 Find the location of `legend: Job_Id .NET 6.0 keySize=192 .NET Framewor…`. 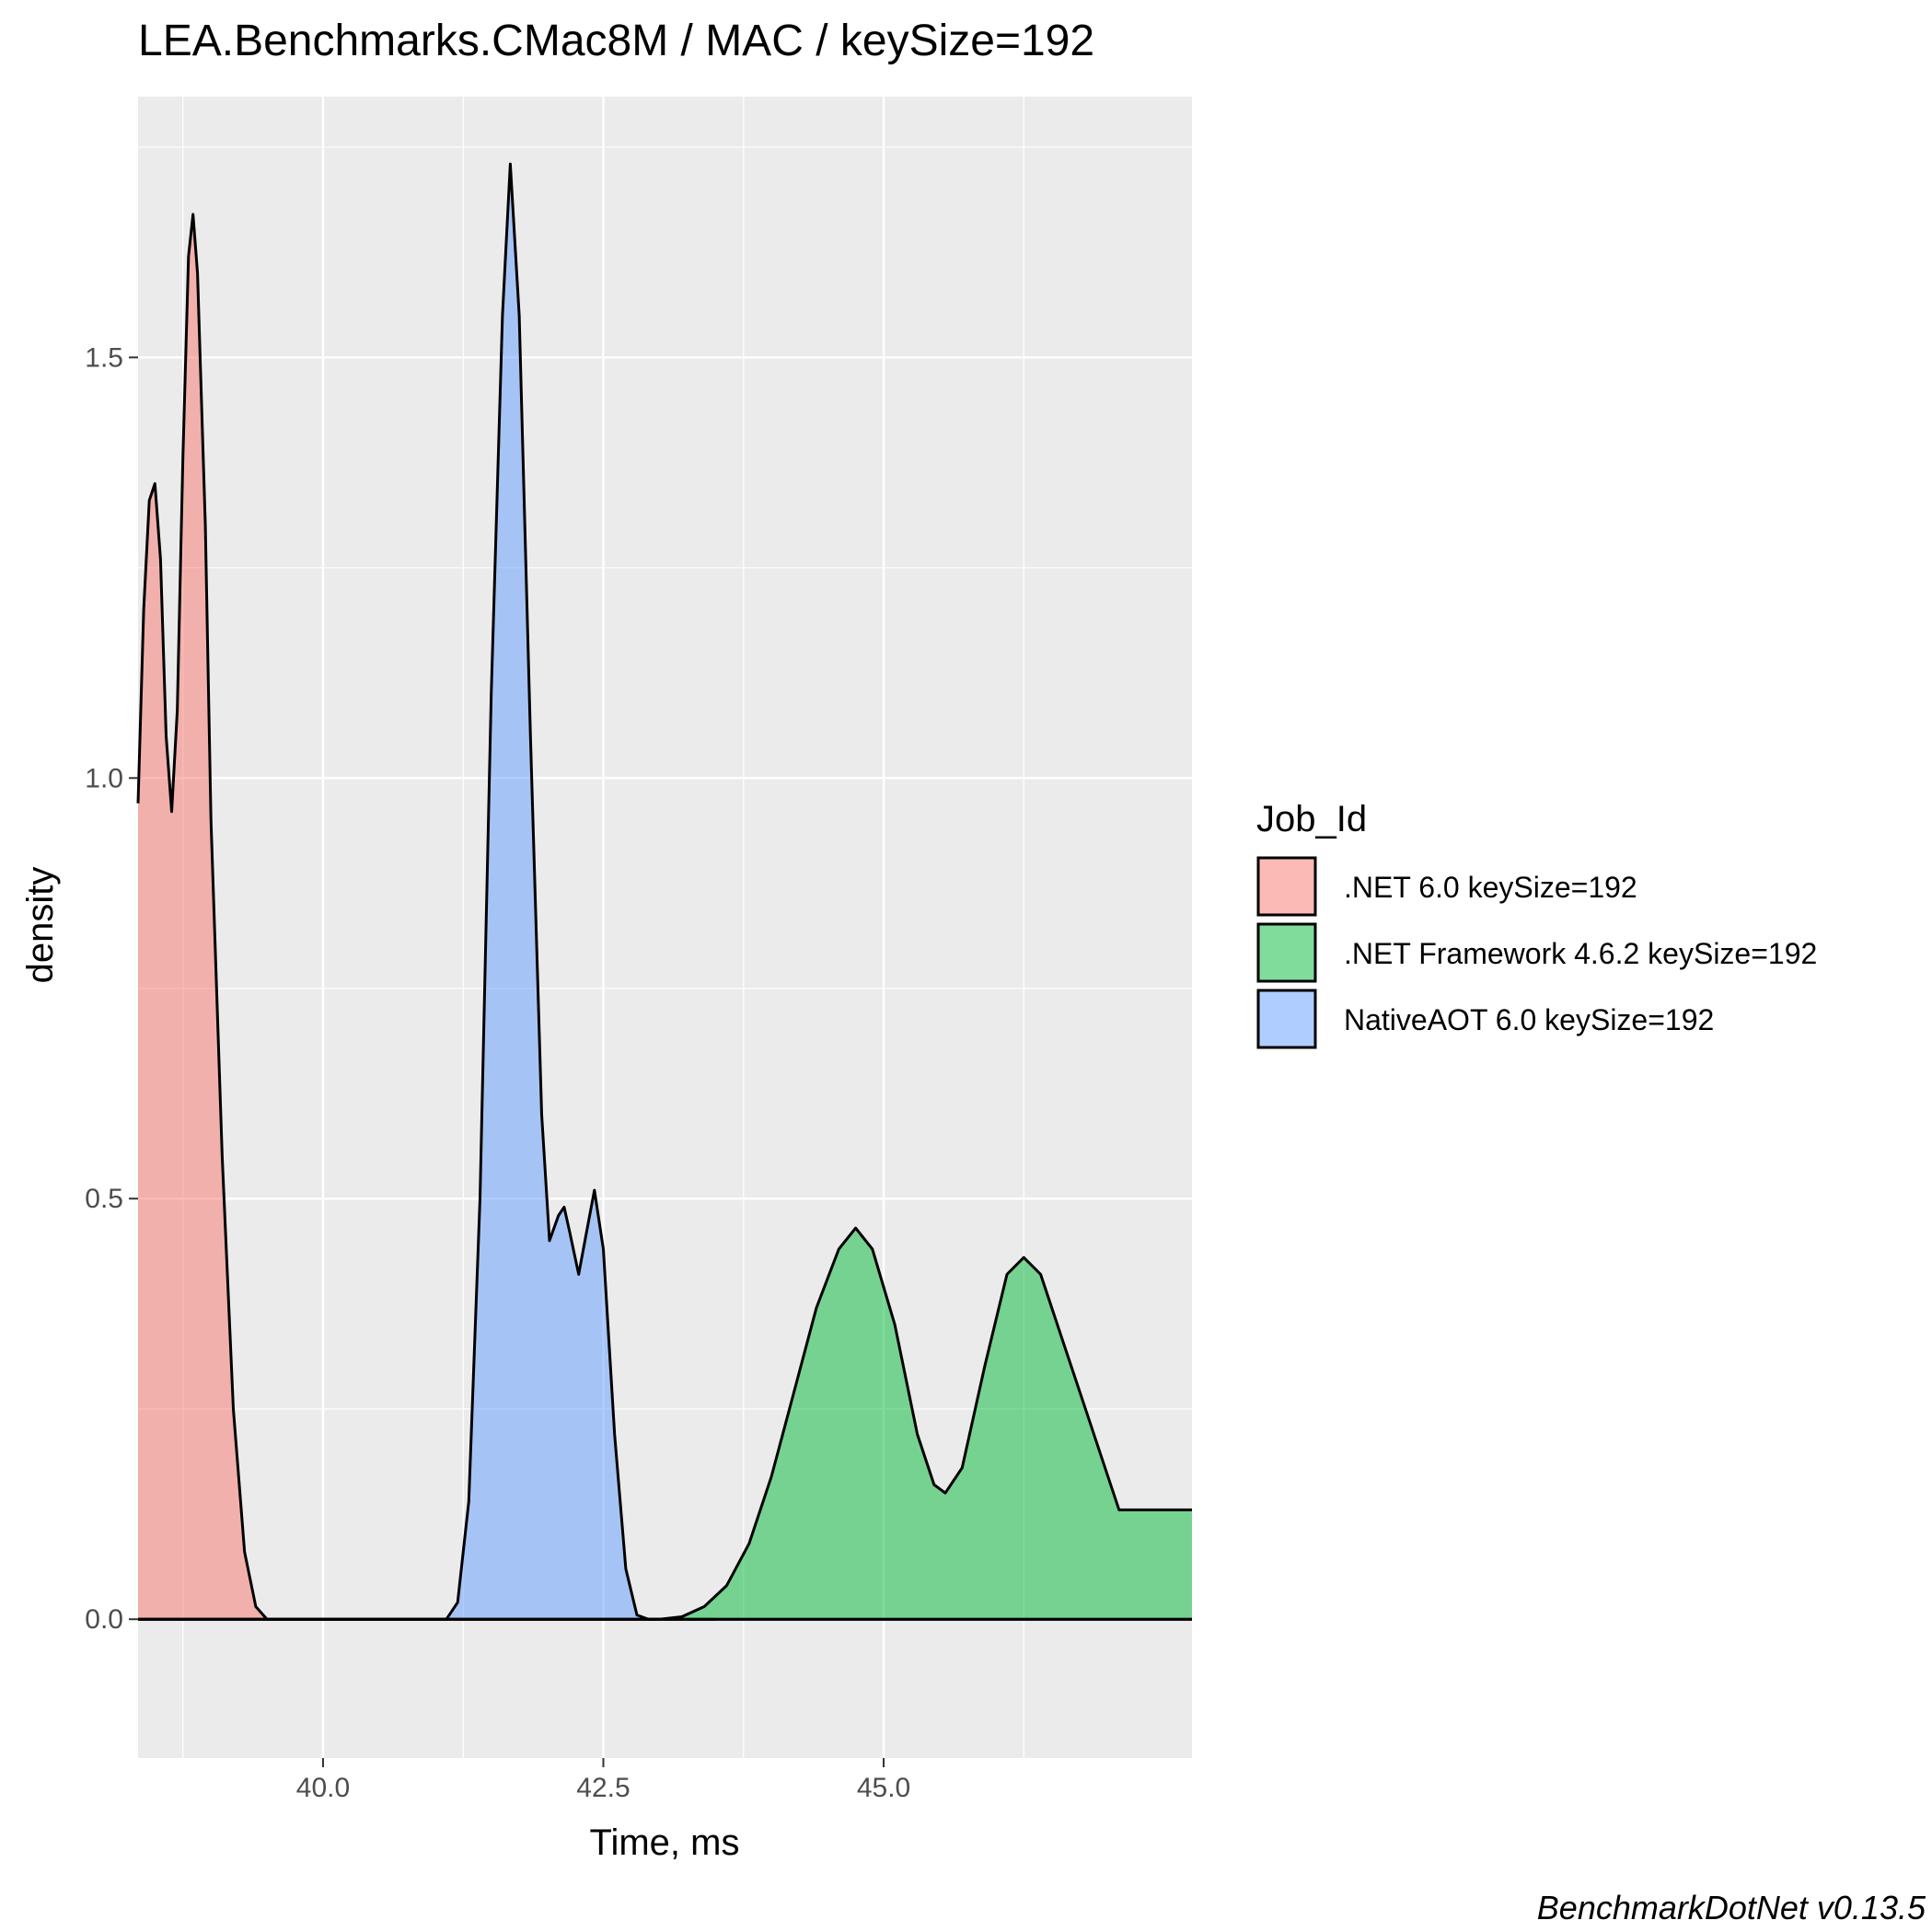

legend: Job_Id .NET 6.0 keySize=192 .NET Framewor… is located at coordinates (1536, 924).